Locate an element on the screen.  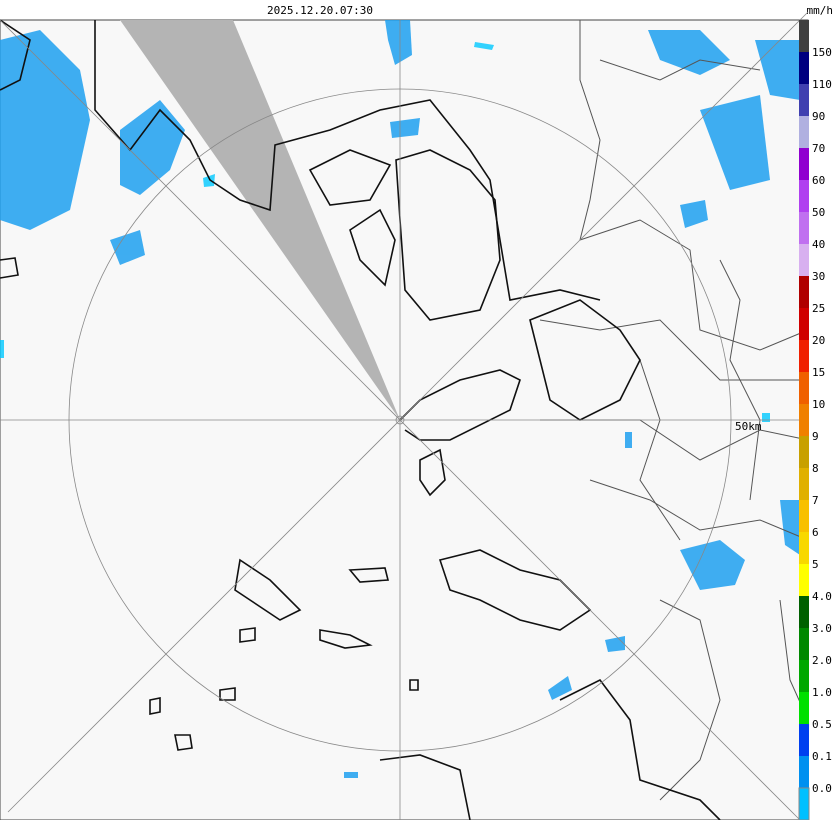
legend-label: 30 is located at coordinates (818, 276).